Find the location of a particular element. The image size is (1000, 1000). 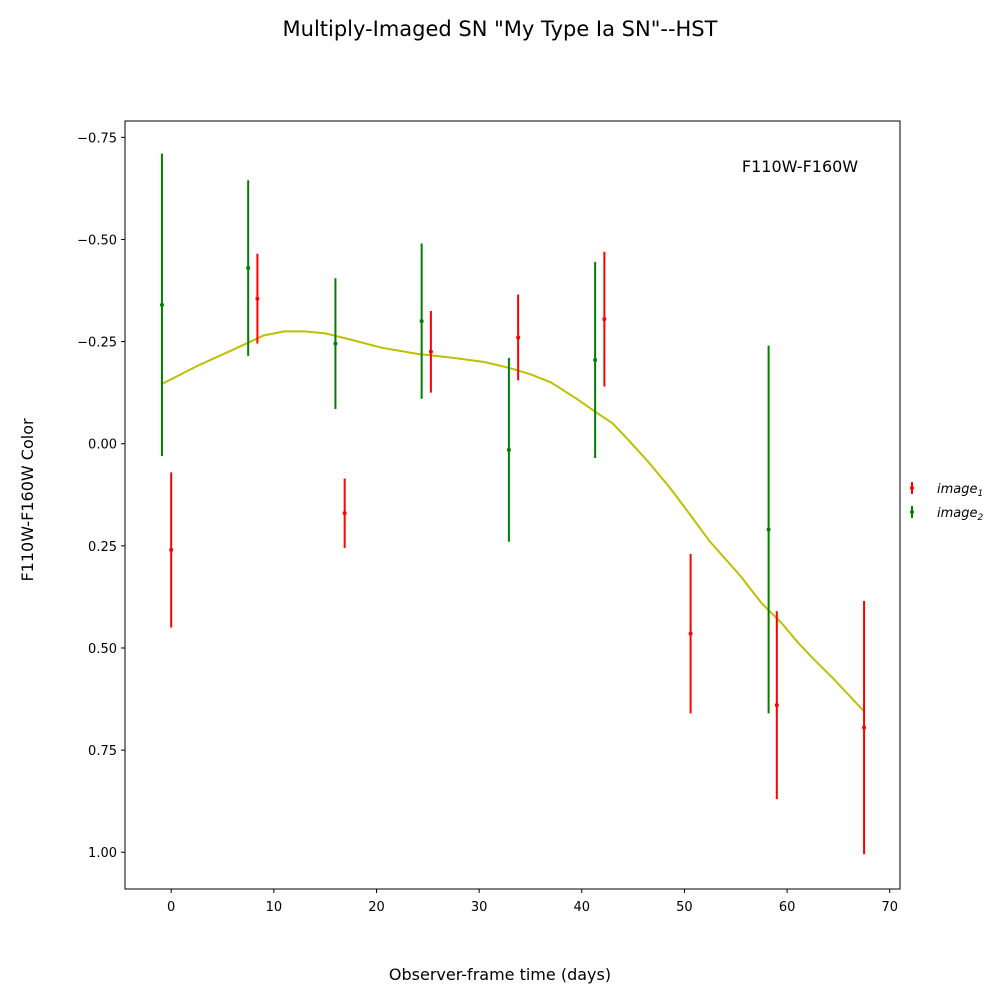

y-tick-label: 1.00 is located at coordinates (102, 853).